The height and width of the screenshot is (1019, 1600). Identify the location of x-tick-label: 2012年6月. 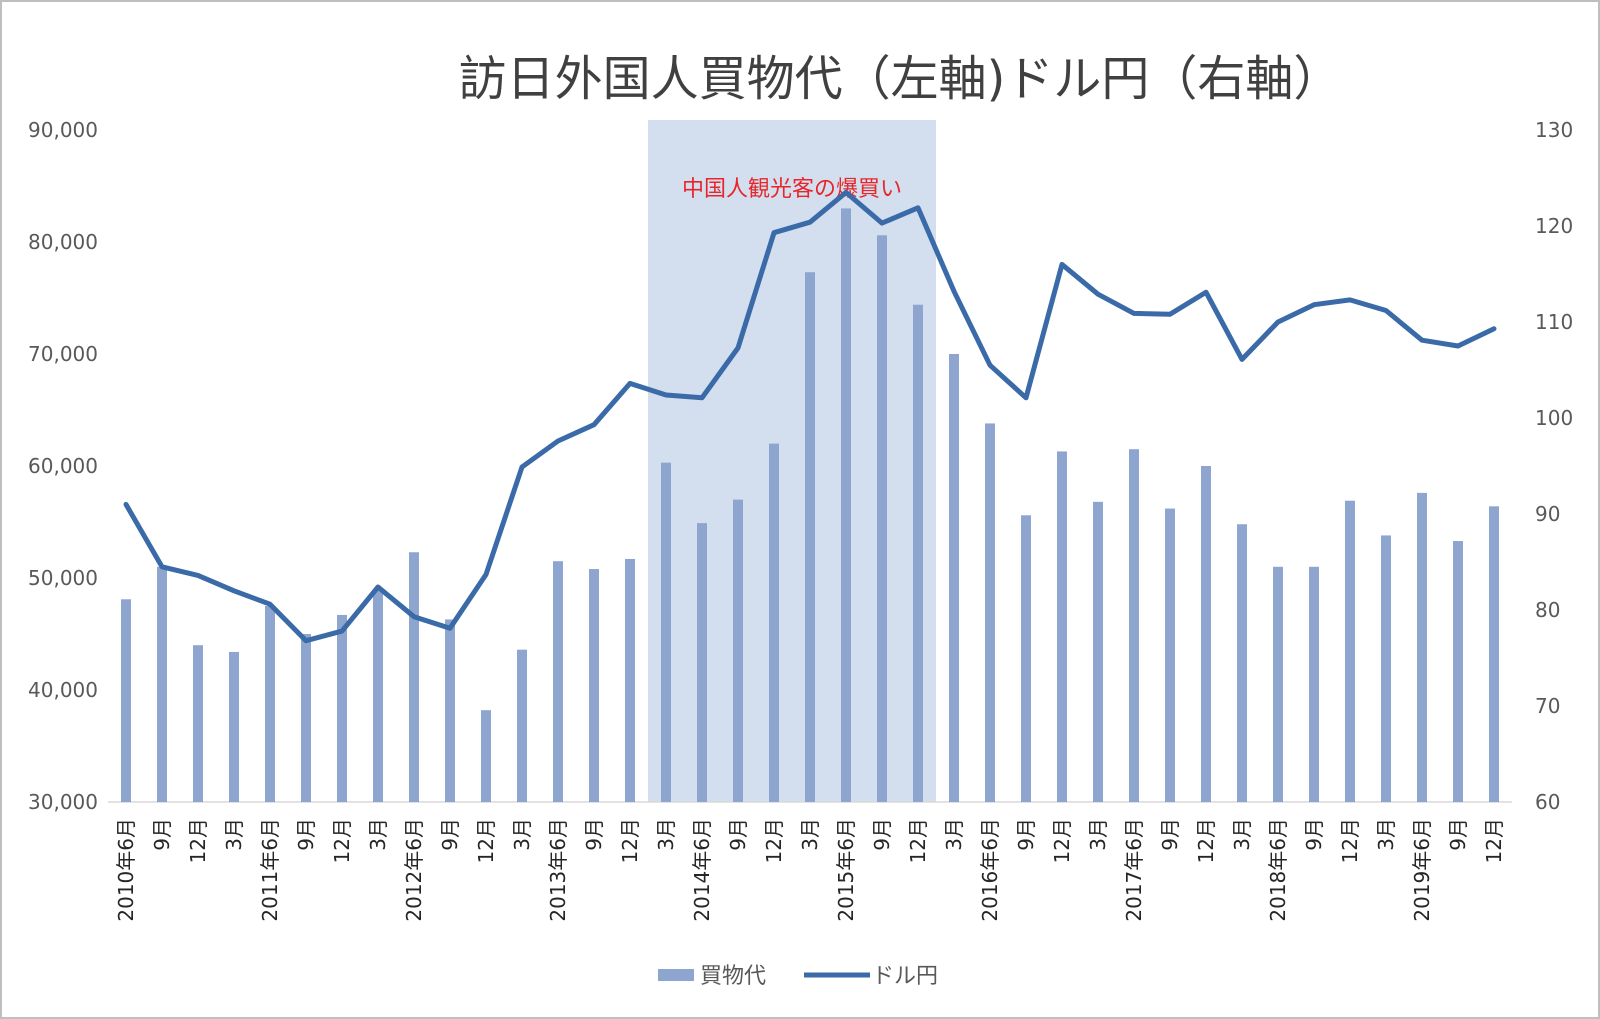
(414, 870).